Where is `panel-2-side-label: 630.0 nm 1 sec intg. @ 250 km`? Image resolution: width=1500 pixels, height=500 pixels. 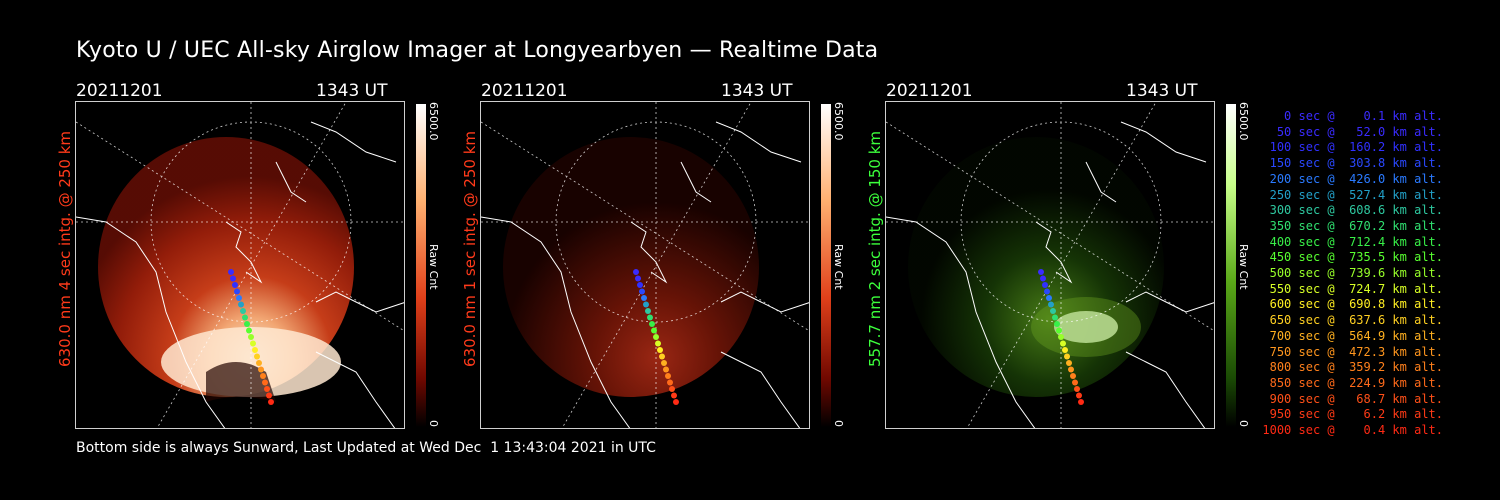
panel-2-side-label: 630.0 nm 1 sec intg. @ 250 km is located at coordinates (470, 248).